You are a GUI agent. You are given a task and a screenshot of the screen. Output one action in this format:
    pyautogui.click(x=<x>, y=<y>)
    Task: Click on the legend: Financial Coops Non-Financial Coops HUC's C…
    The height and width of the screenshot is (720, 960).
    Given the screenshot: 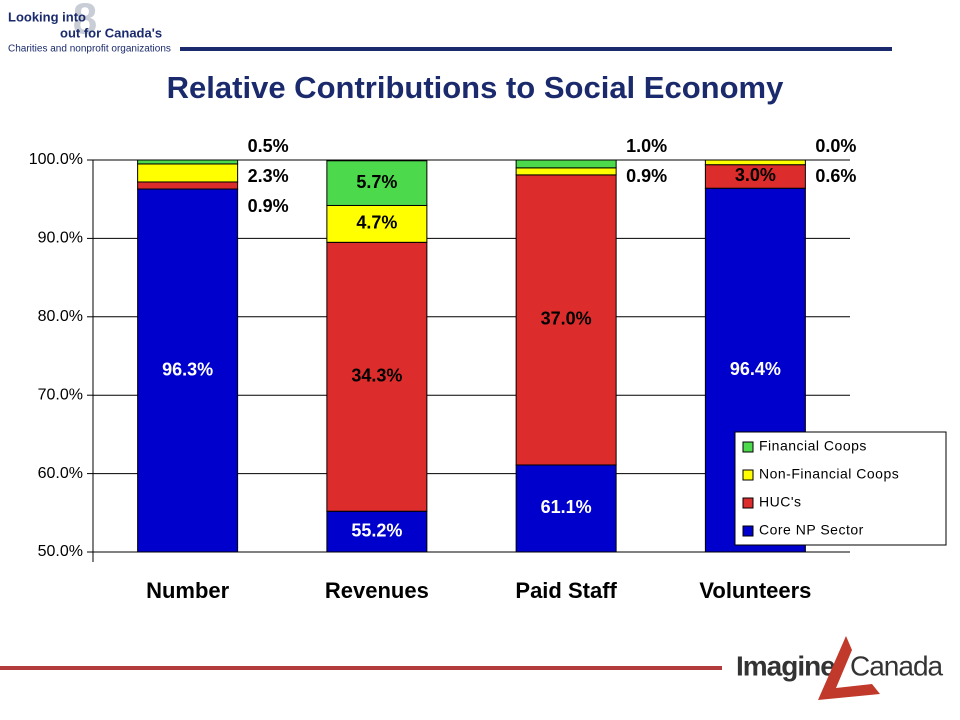 What is the action you would take?
    pyautogui.click(x=840, y=488)
    